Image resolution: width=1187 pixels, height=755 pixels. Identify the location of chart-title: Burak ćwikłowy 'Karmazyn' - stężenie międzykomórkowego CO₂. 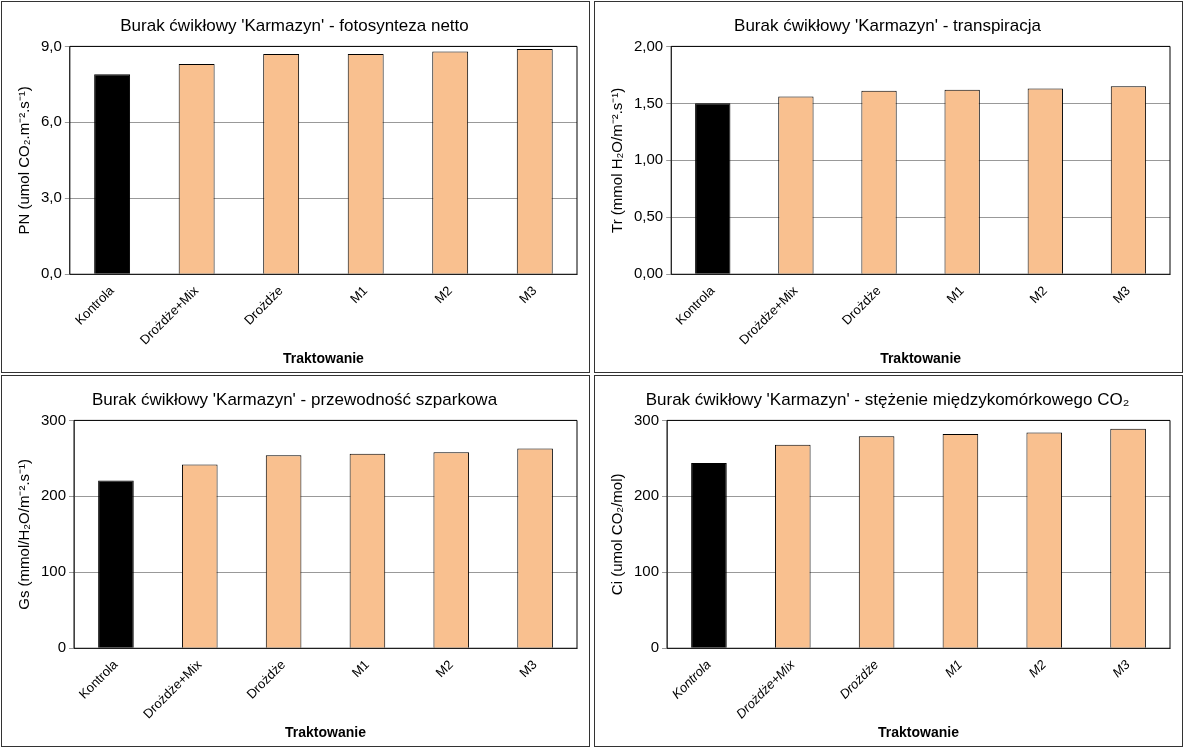
(887, 399).